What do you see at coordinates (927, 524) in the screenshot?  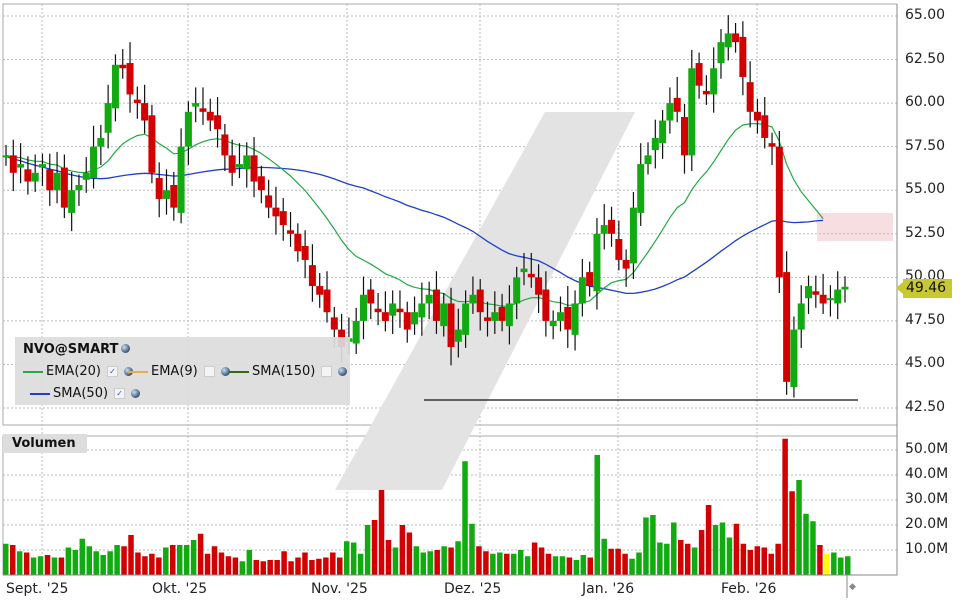 I see `volume-axis-tick: 20.0M` at bounding box center [927, 524].